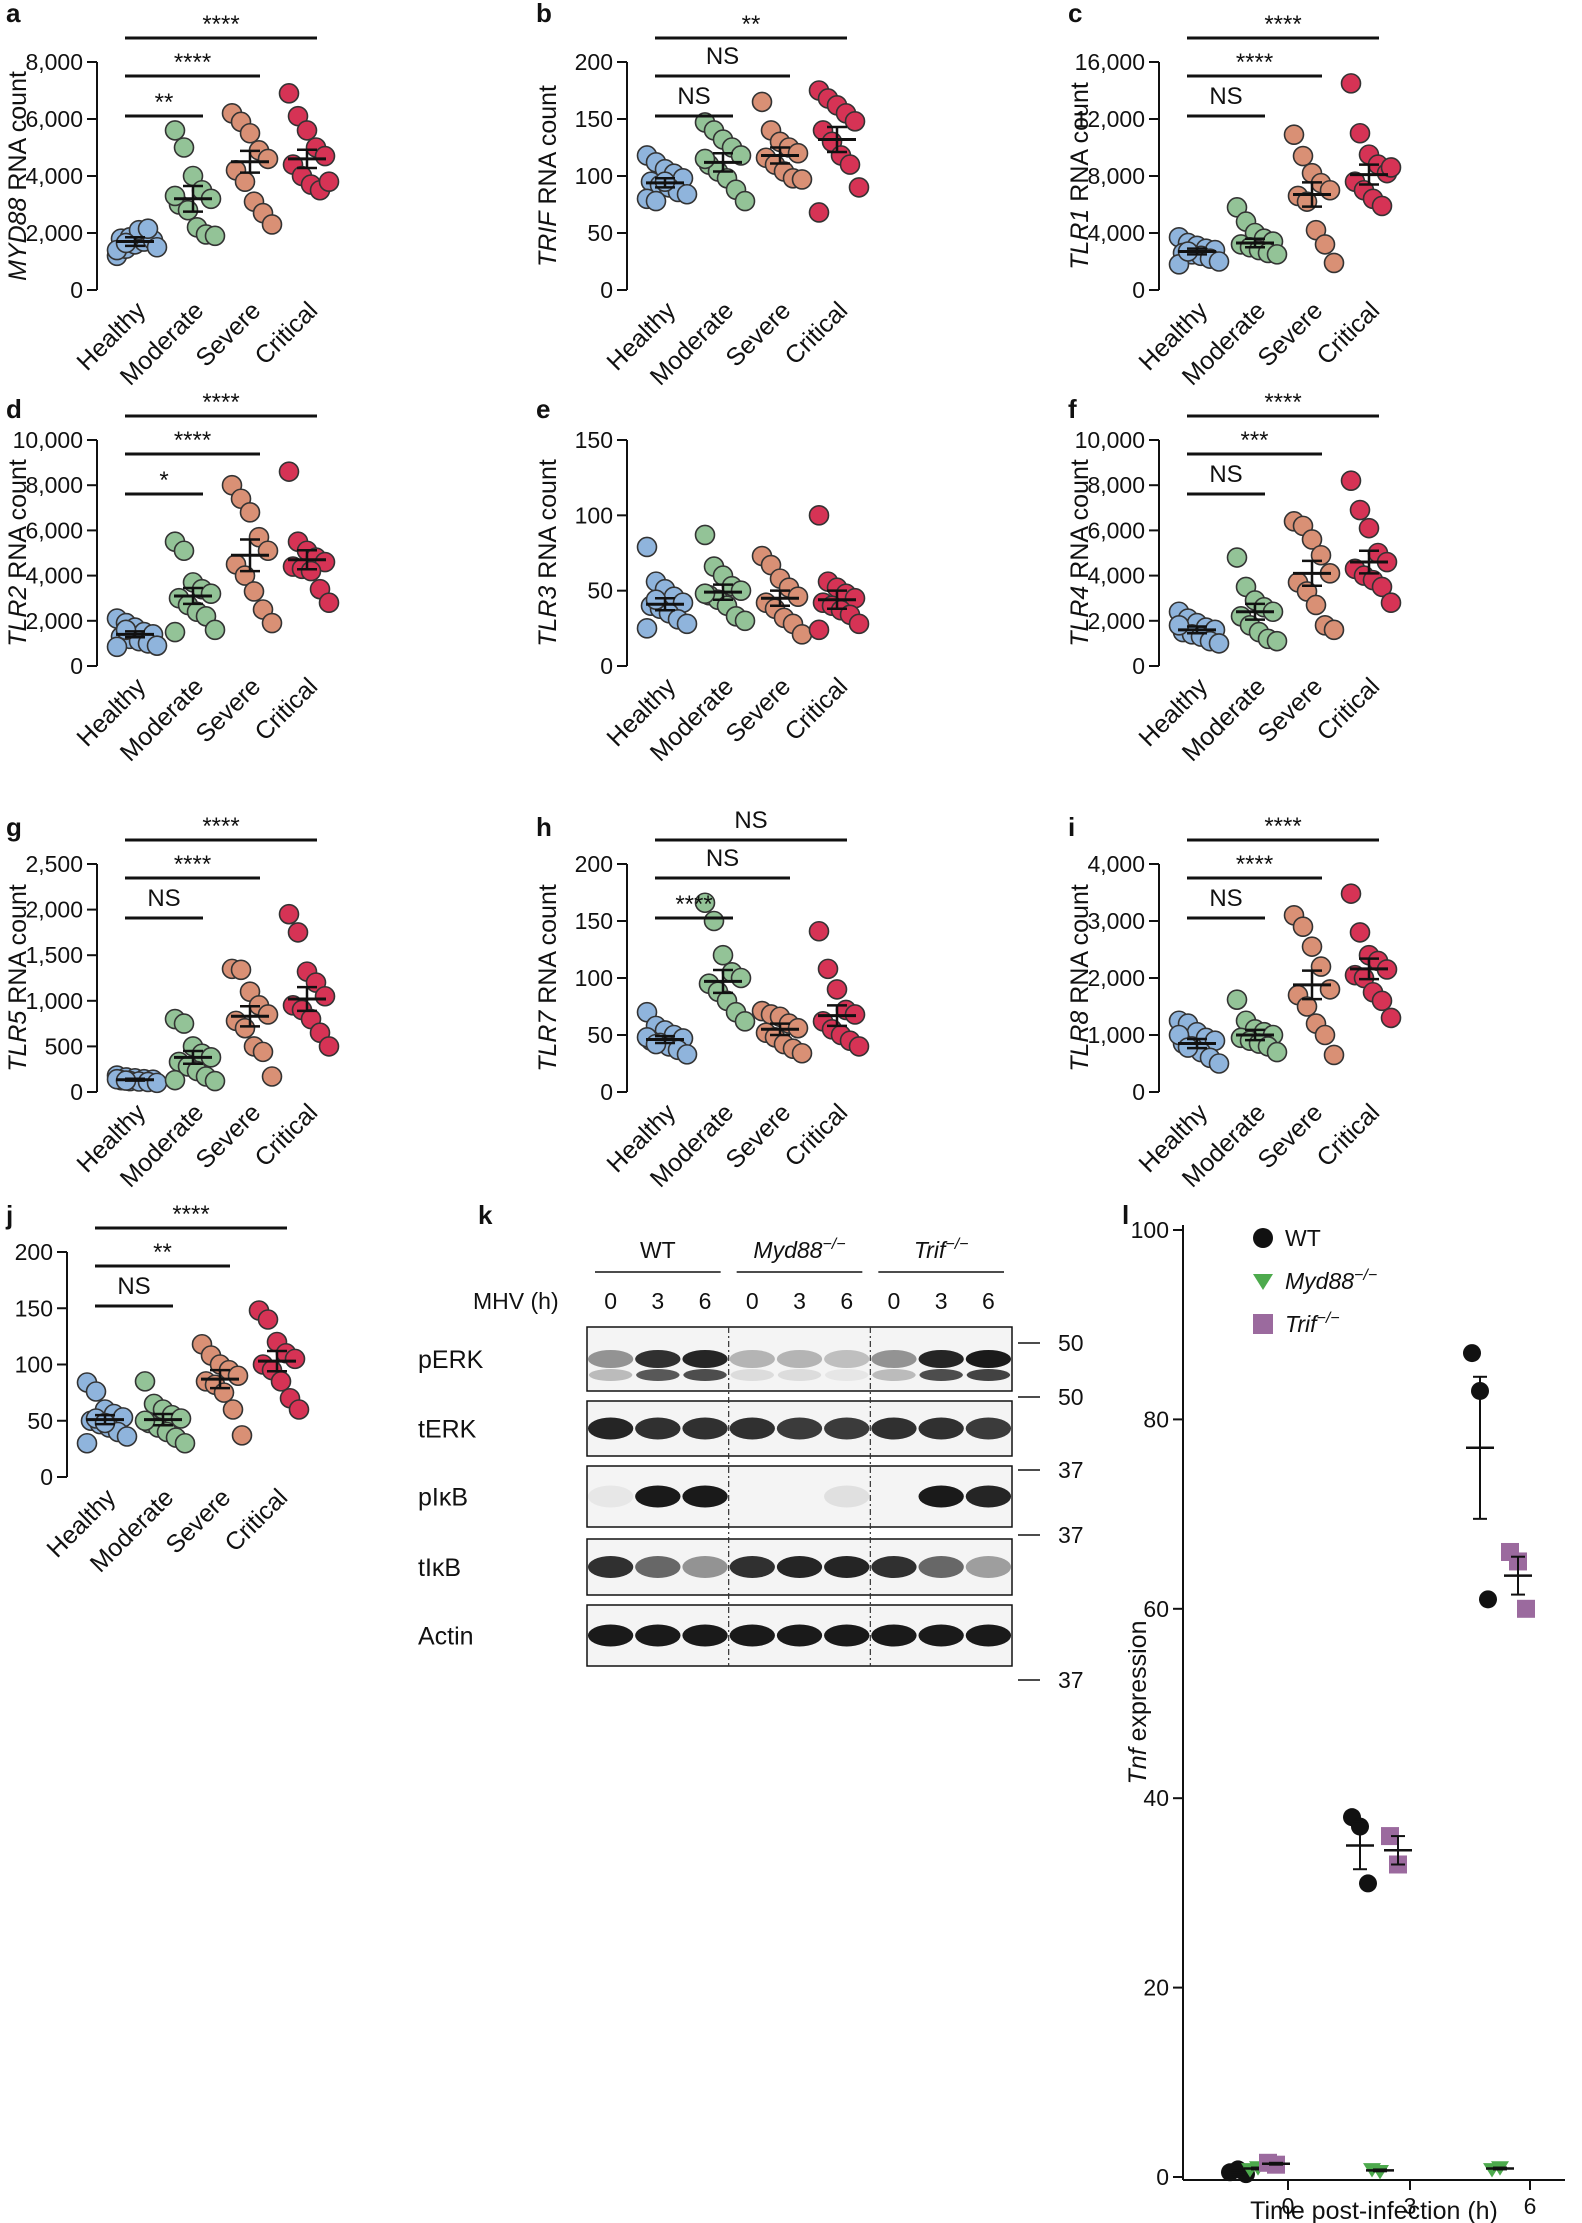  I want to click on gene-name: TLR4, so click(1080, 616).